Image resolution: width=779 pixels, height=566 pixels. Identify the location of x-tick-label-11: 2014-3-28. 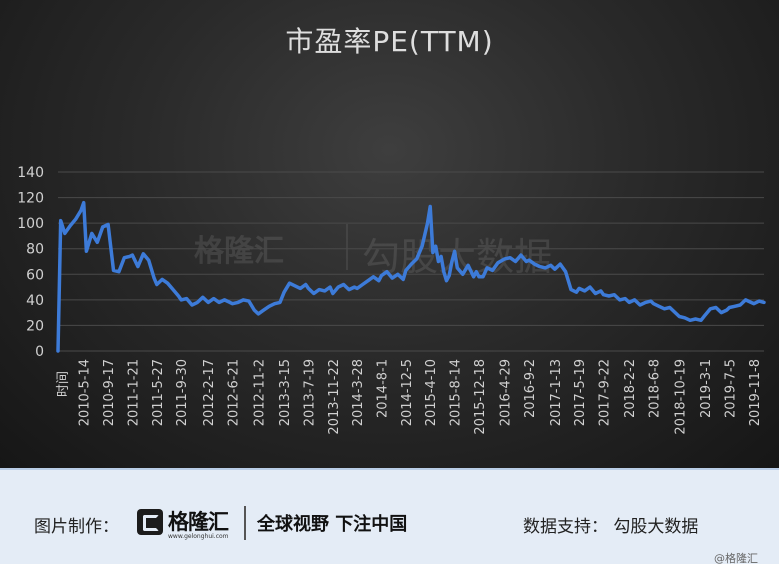
(358, 392).